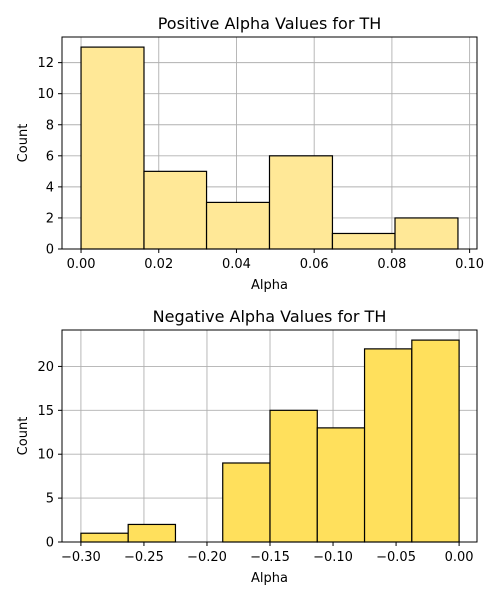  What do you see at coordinates (45, 411) in the screenshot?
I see `y-tick-label: 15` at bounding box center [45, 411].